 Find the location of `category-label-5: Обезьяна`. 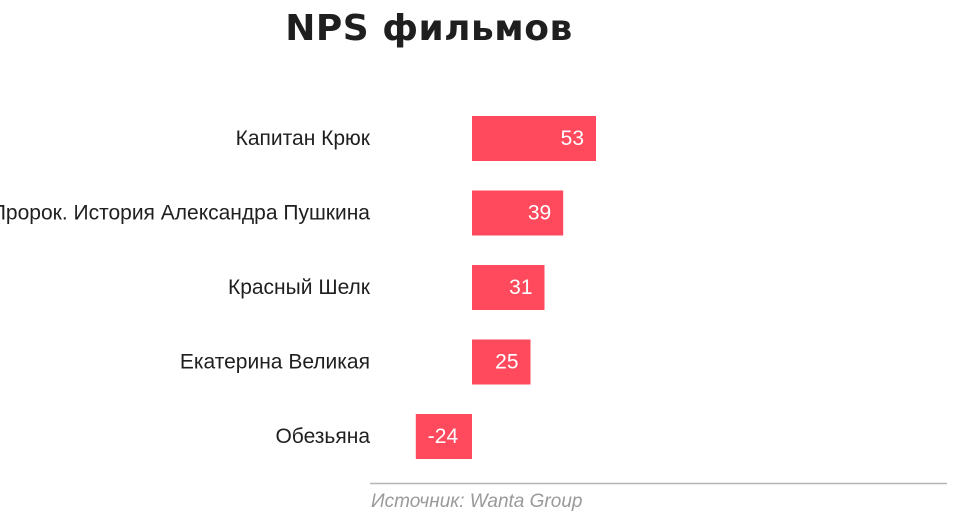

category-label-5: Обезьяна is located at coordinates (322, 436).